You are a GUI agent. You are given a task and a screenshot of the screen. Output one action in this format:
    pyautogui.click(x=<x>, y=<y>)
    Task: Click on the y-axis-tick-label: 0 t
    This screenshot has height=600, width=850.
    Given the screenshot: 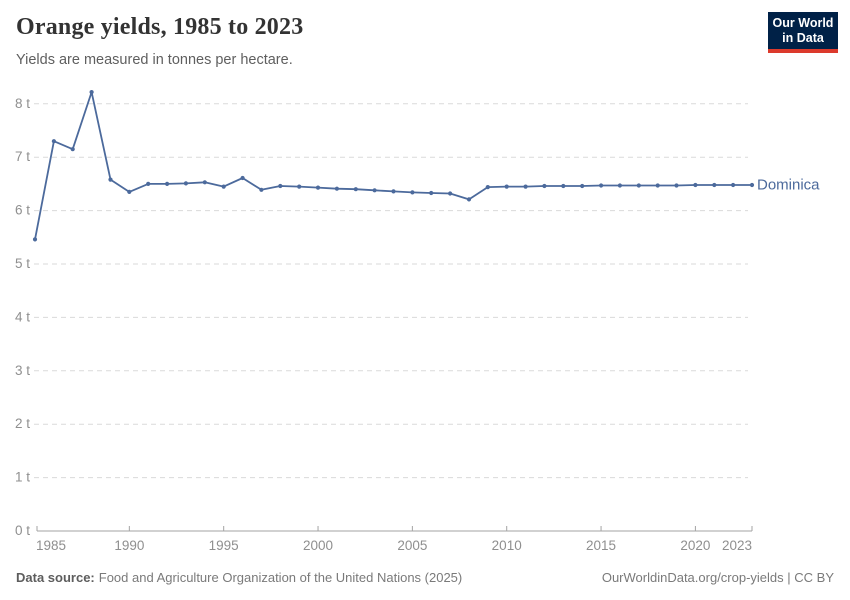 What is the action you would take?
    pyautogui.click(x=22, y=530)
    